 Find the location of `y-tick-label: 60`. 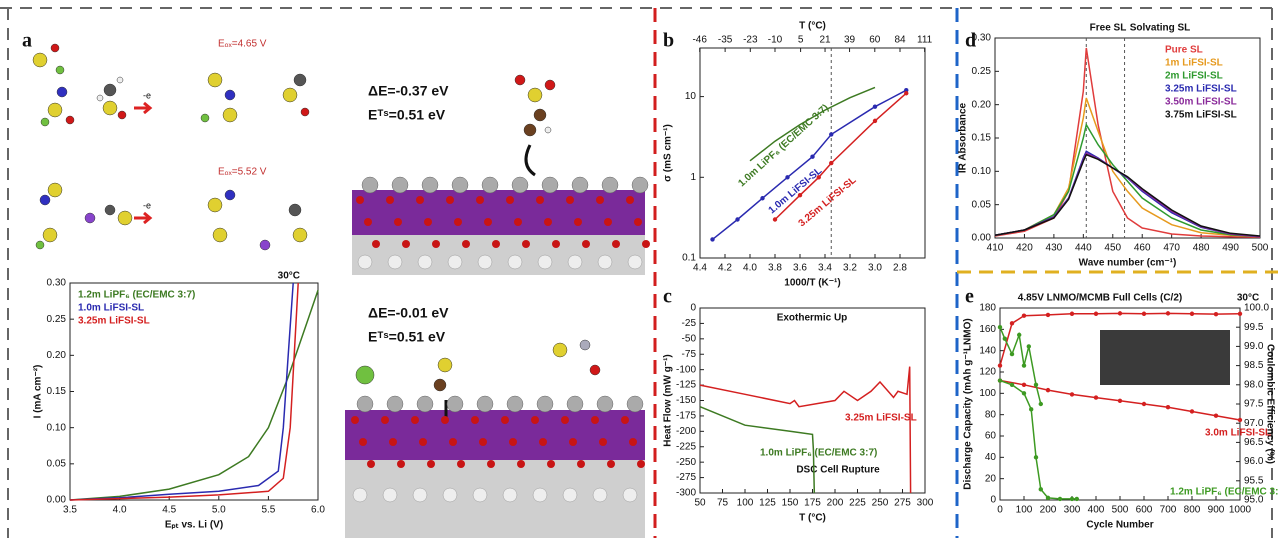

y-tick-label: 60 is located at coordinates (991, 436).